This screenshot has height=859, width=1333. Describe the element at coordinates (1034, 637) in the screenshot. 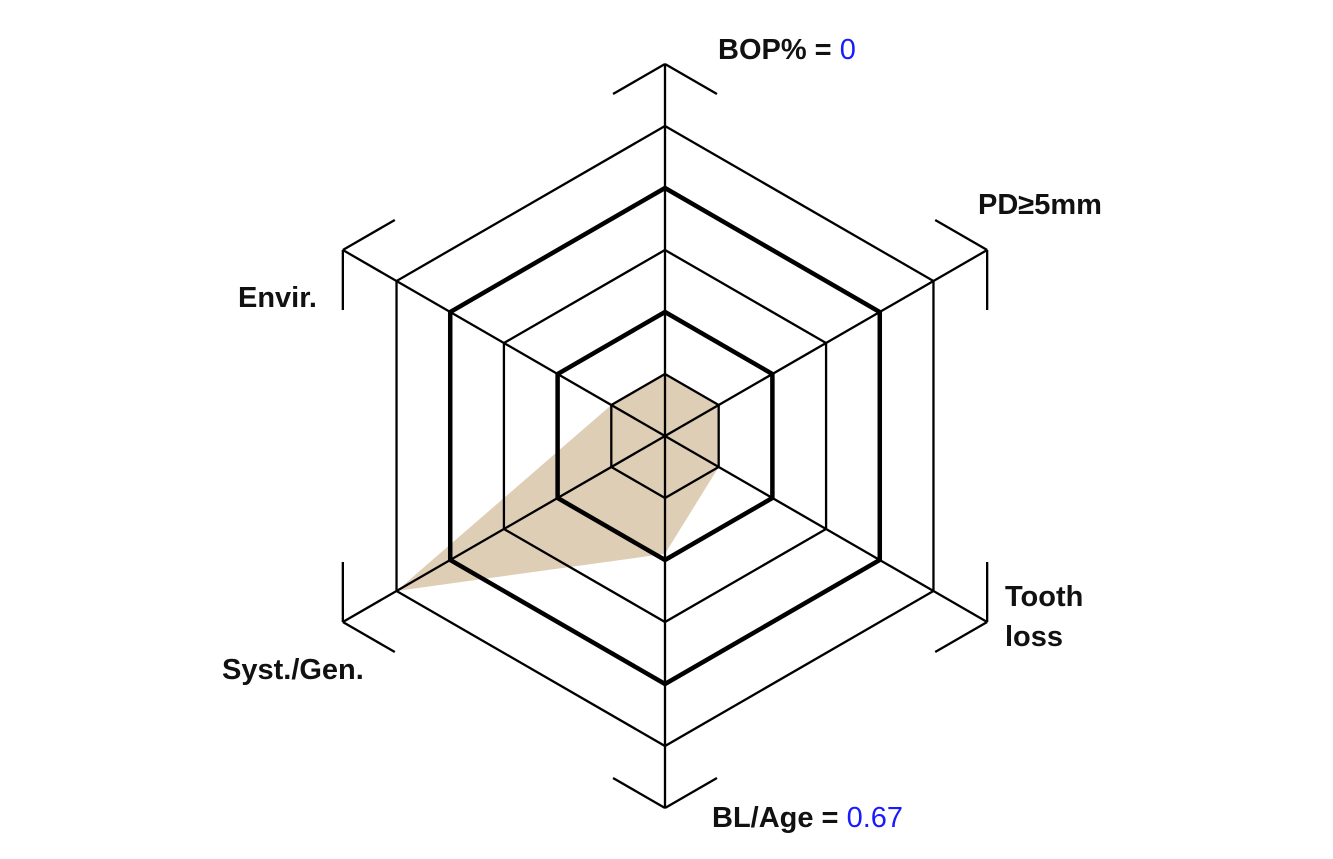

I see `axis-label-tooth-line2: loss` at that location.